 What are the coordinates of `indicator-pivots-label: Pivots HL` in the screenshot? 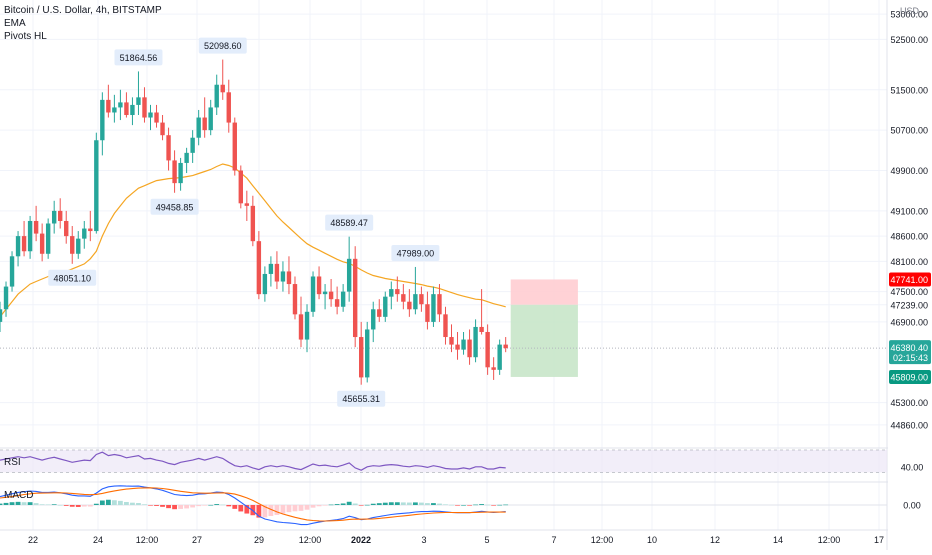 It's located at (25, 36).